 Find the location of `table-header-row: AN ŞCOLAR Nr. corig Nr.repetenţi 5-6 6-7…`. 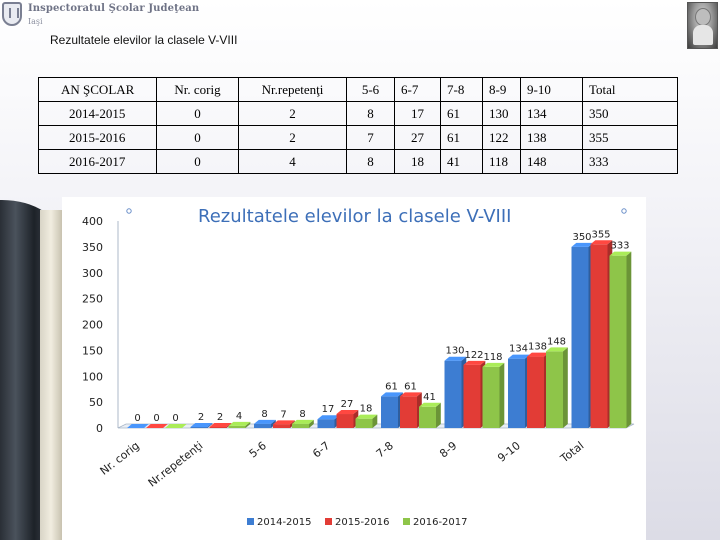

table-header-row: AN ŞCOLAR Nr. corig Nr.repetenţi 5-6 6-7… is located at coordinates (358, 89).